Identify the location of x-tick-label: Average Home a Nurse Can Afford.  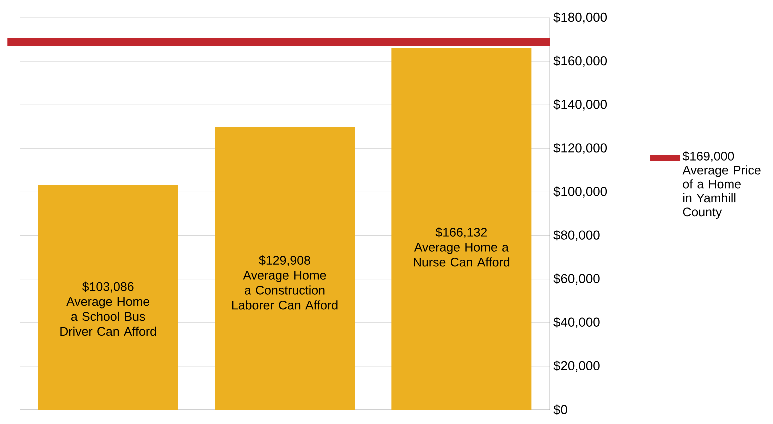
(462, 255).